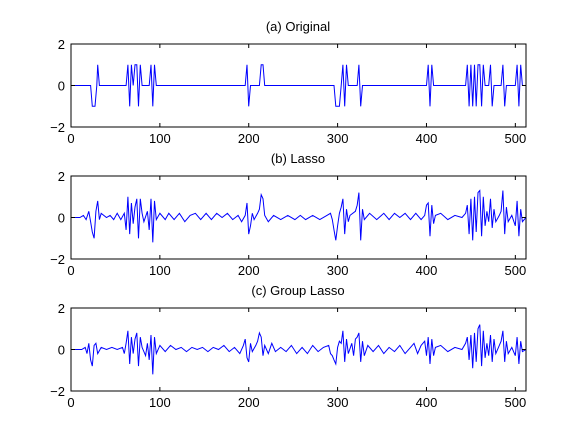 This screenshot has width=581, height=437. Describe the element at coordinates (298, 26) in the screenshot. I see `subplot-title: (a) Original` at that location.